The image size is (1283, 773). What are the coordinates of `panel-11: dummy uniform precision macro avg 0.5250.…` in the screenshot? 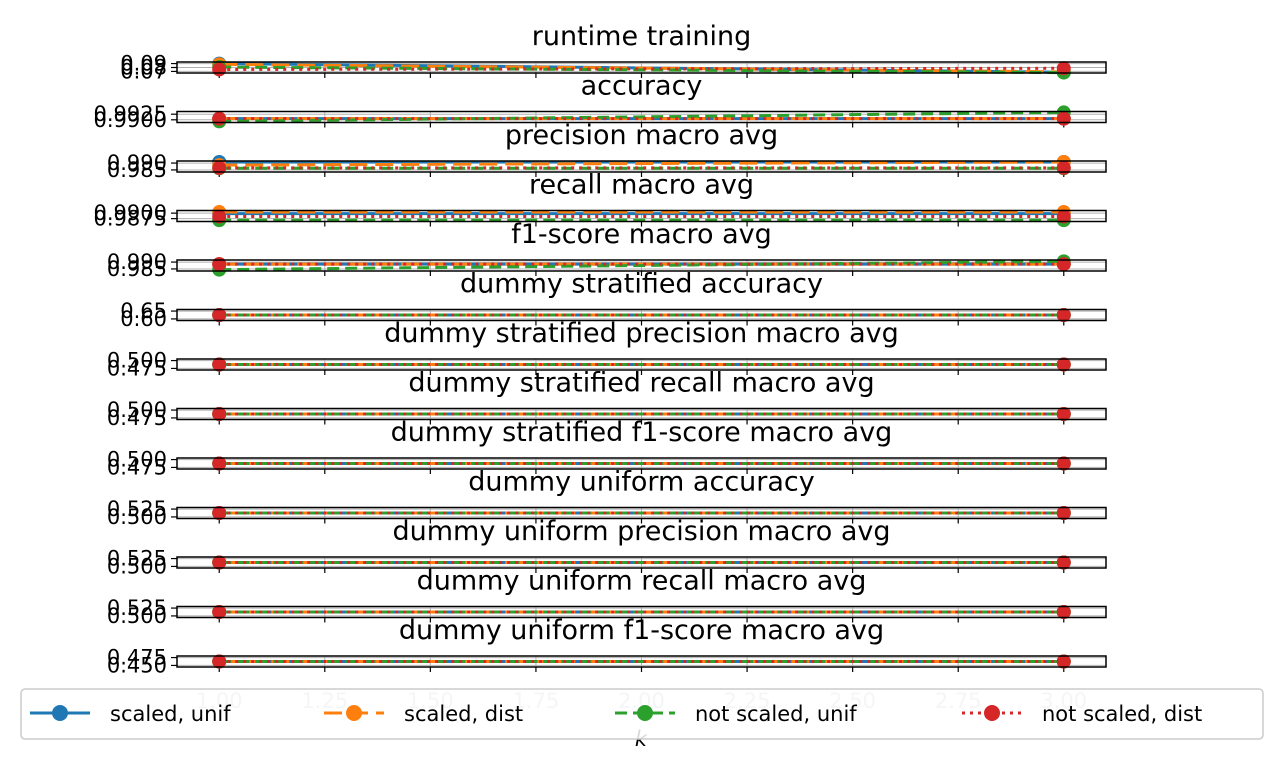 It's located at (607, 547).